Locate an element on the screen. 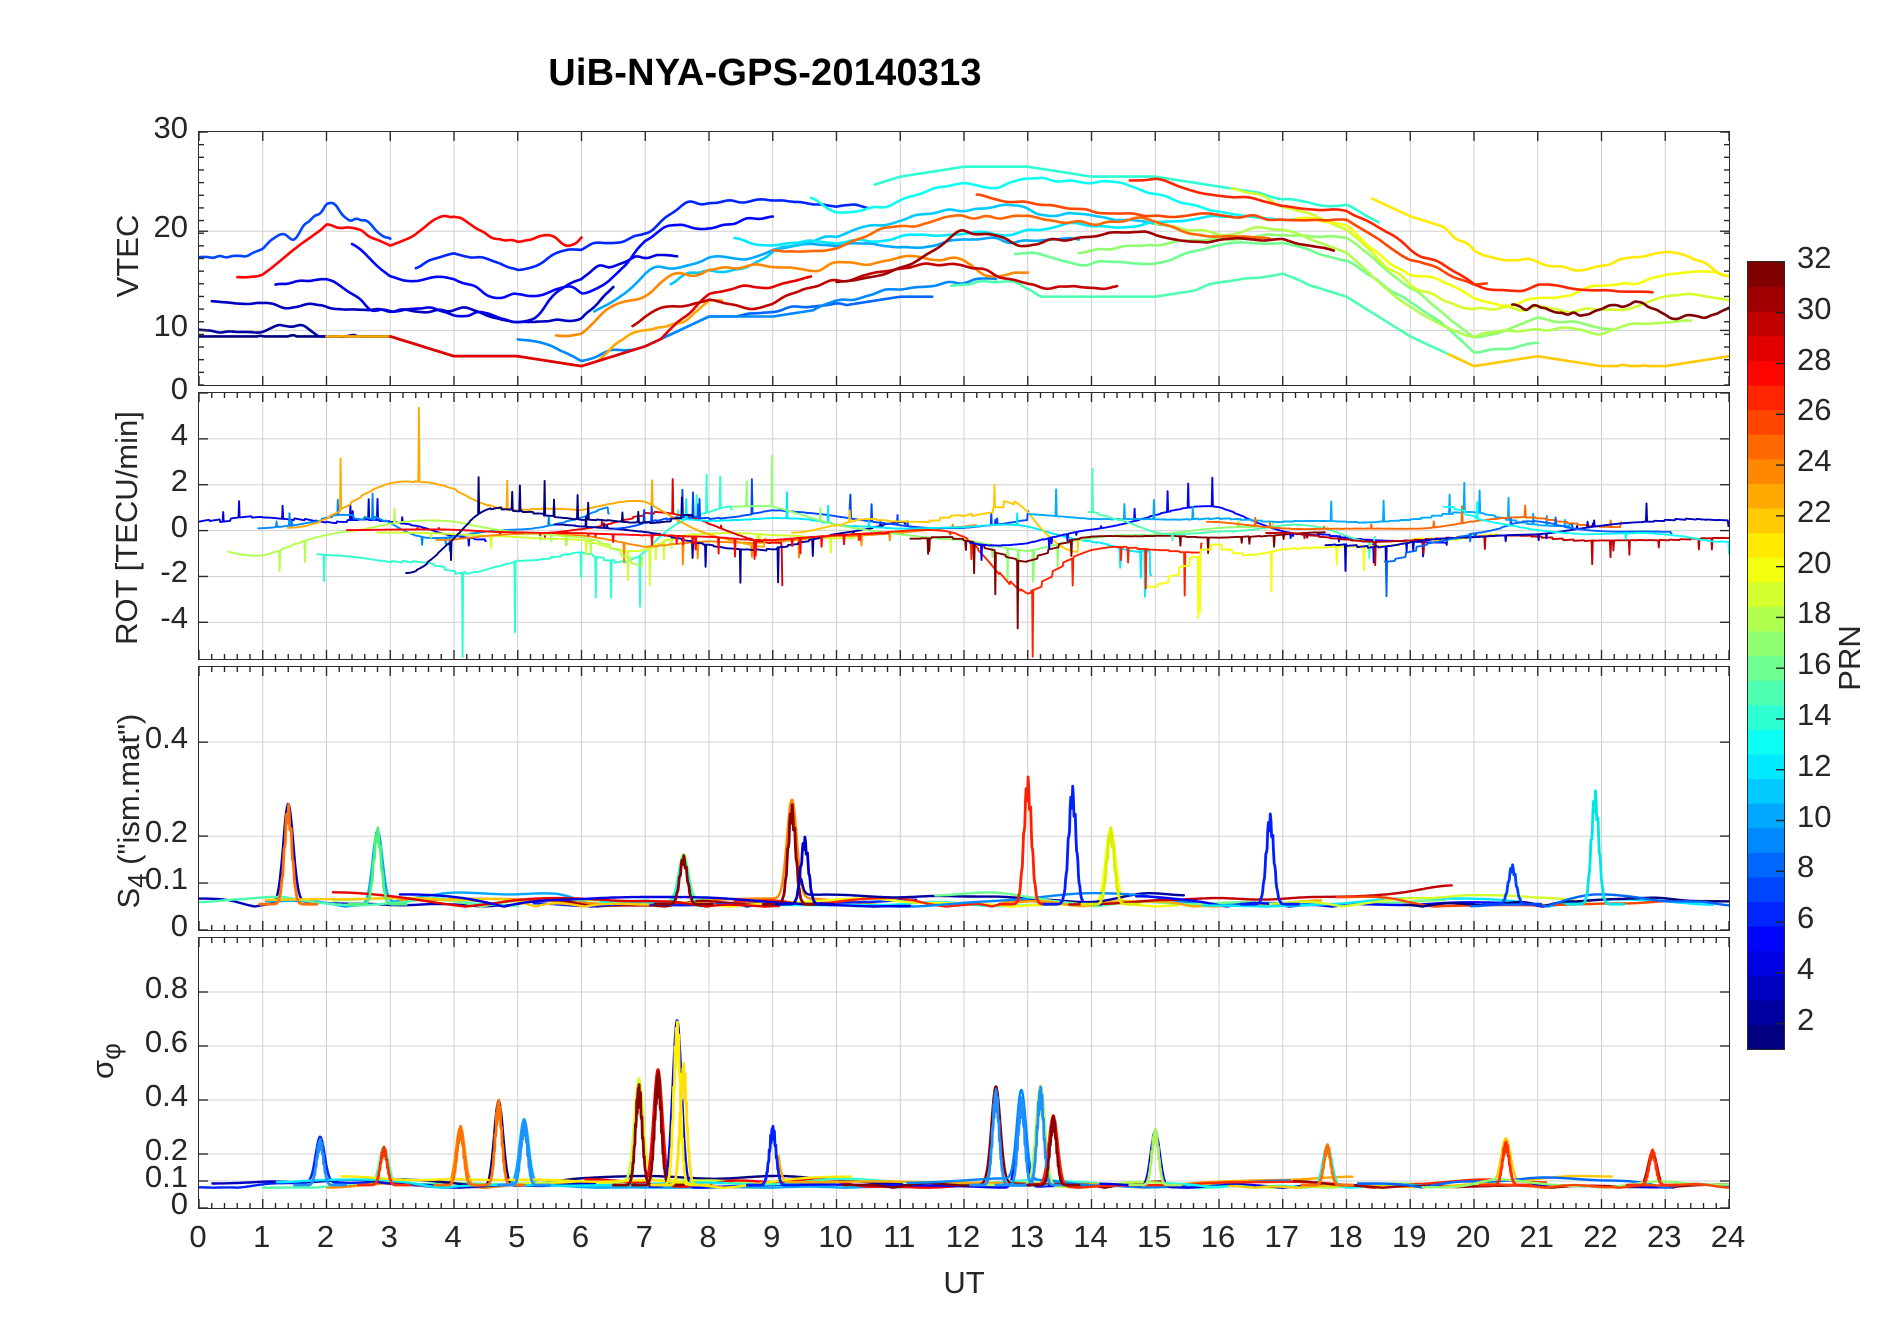  x-tick-label: 7 is located at coordinates (644, 1236).